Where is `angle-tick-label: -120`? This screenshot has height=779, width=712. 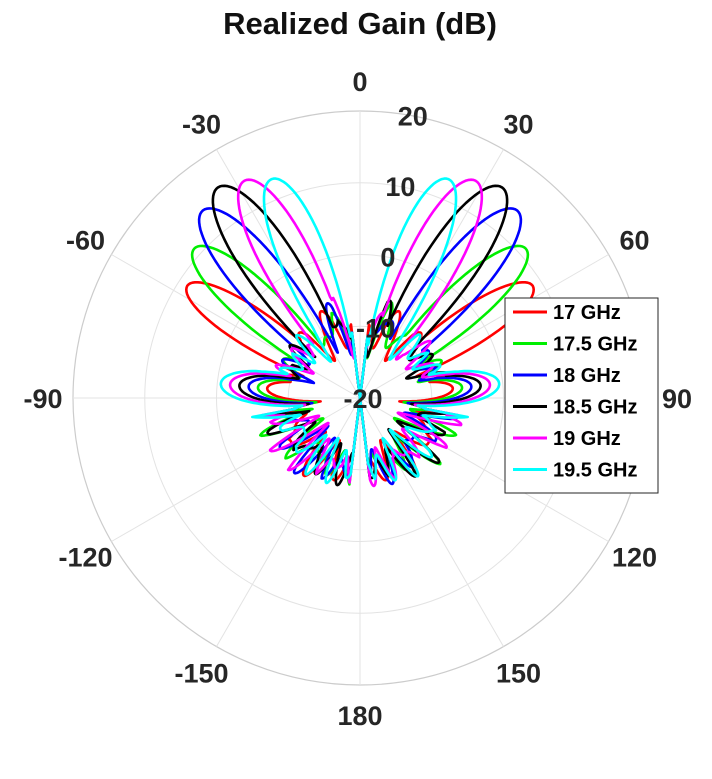 angle-tick-label: -120 is located at coordinates (85, 558).